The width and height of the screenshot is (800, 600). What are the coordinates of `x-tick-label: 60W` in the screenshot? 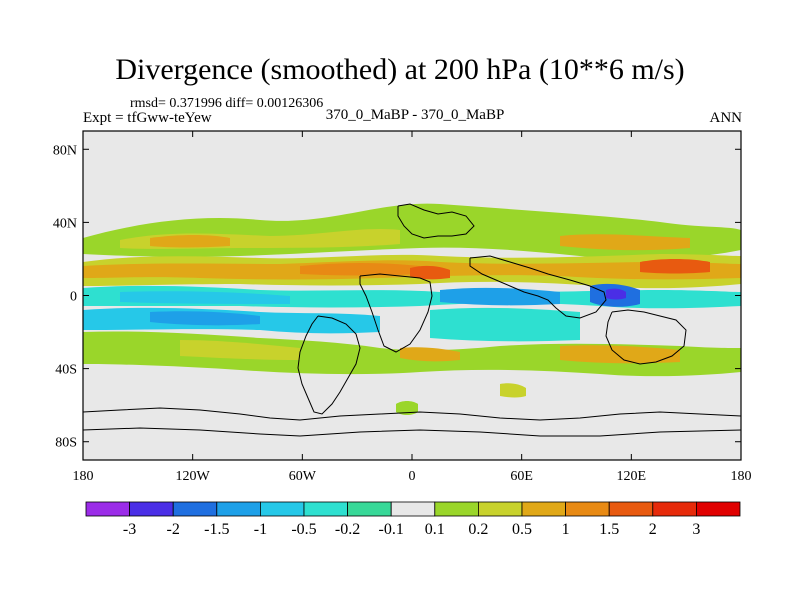 It's located at (303, 476).